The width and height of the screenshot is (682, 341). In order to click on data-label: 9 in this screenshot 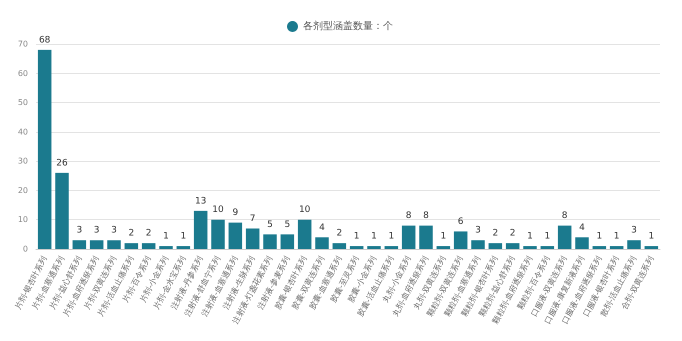, I will do `click(235, 213)`.